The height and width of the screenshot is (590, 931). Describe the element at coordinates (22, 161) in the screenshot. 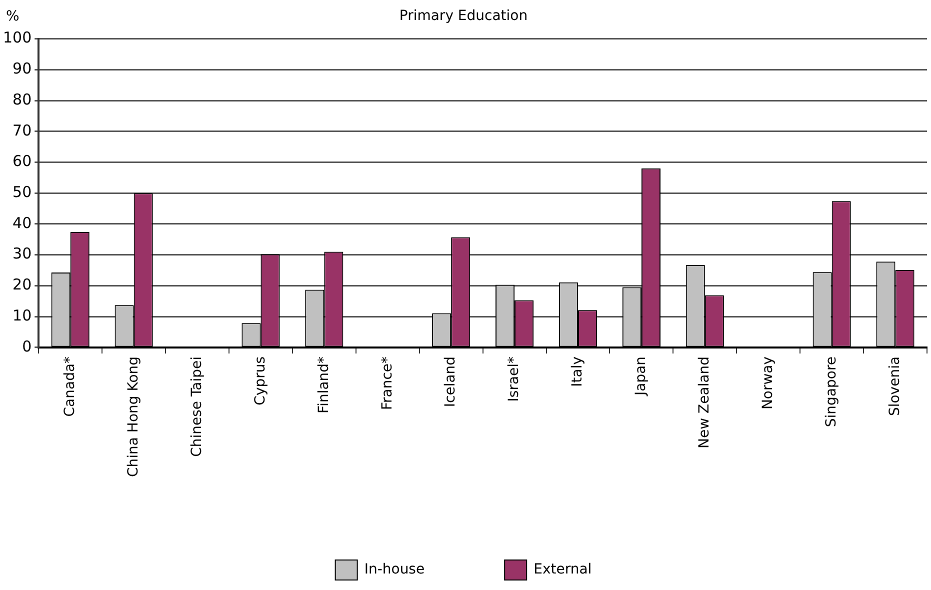

I see `y-tick-label: 60` at that location.